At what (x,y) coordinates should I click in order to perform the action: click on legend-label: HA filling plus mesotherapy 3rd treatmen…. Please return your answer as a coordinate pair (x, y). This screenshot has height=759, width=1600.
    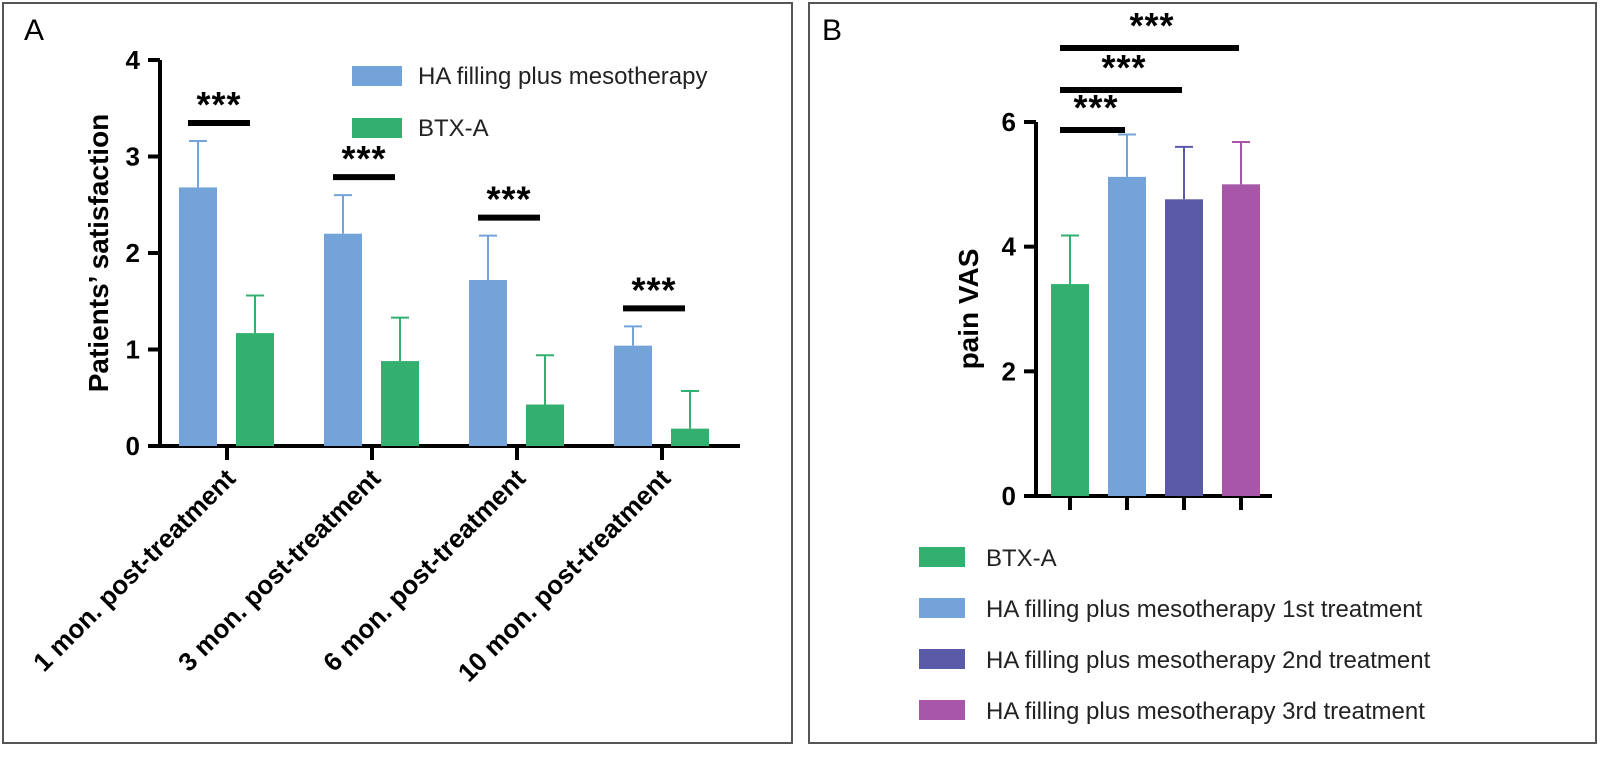
    Looking at the image, I should click on (1205, 711).